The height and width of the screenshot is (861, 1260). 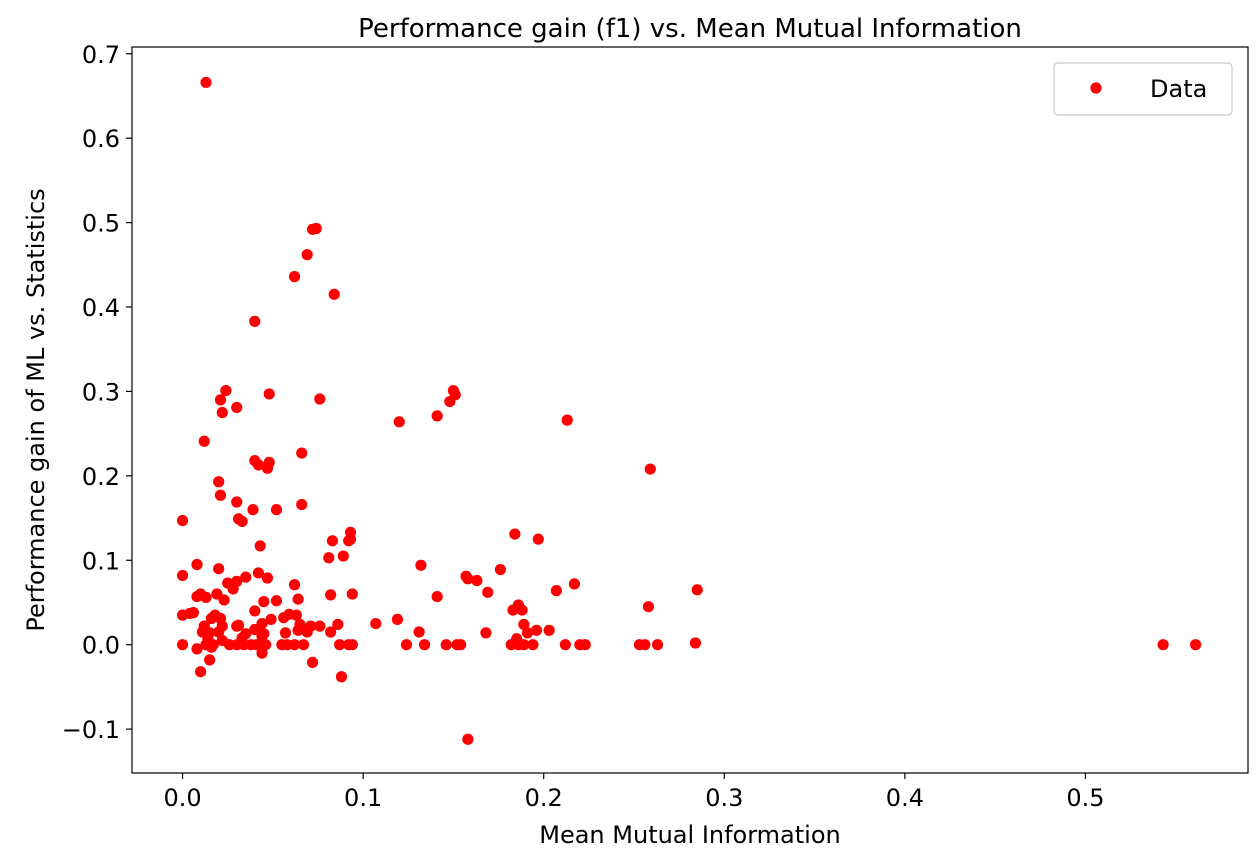 What do you see at coordinates (101, 477) in the screenshot?
I see `y-tick-label: 0.2` at bounding box center [101, 477].